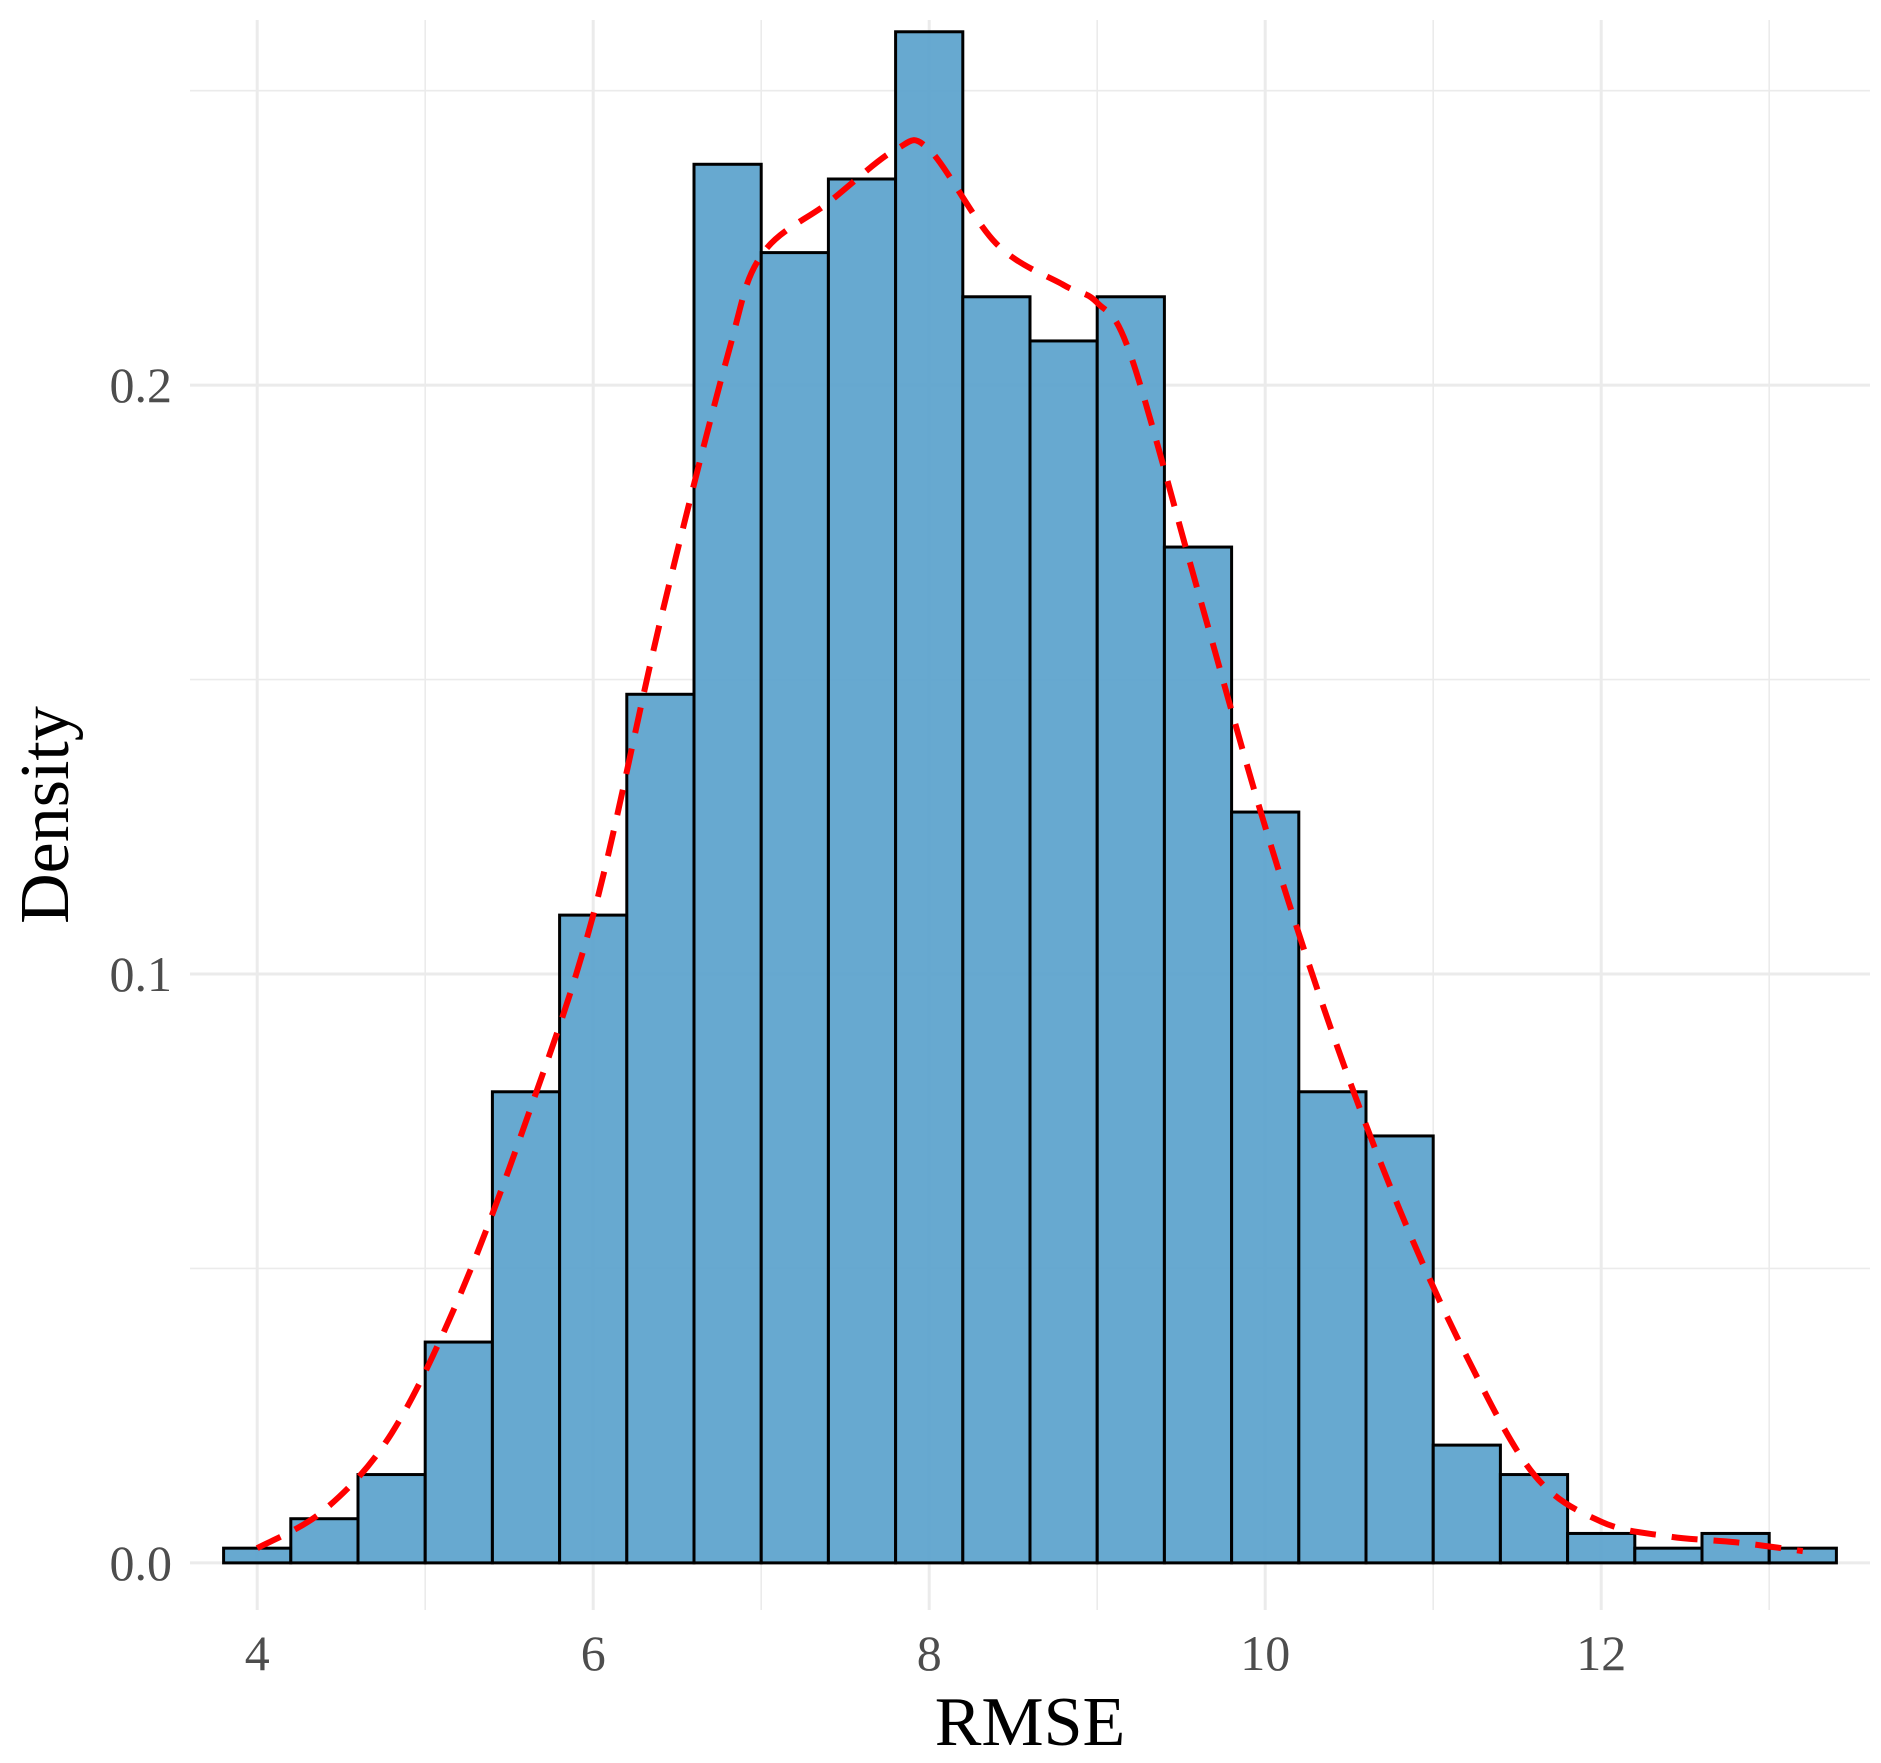 The width and height of the screenshot is (1881, 1763). I want to click on x-tick-label: 10, so click(1265, 1653).